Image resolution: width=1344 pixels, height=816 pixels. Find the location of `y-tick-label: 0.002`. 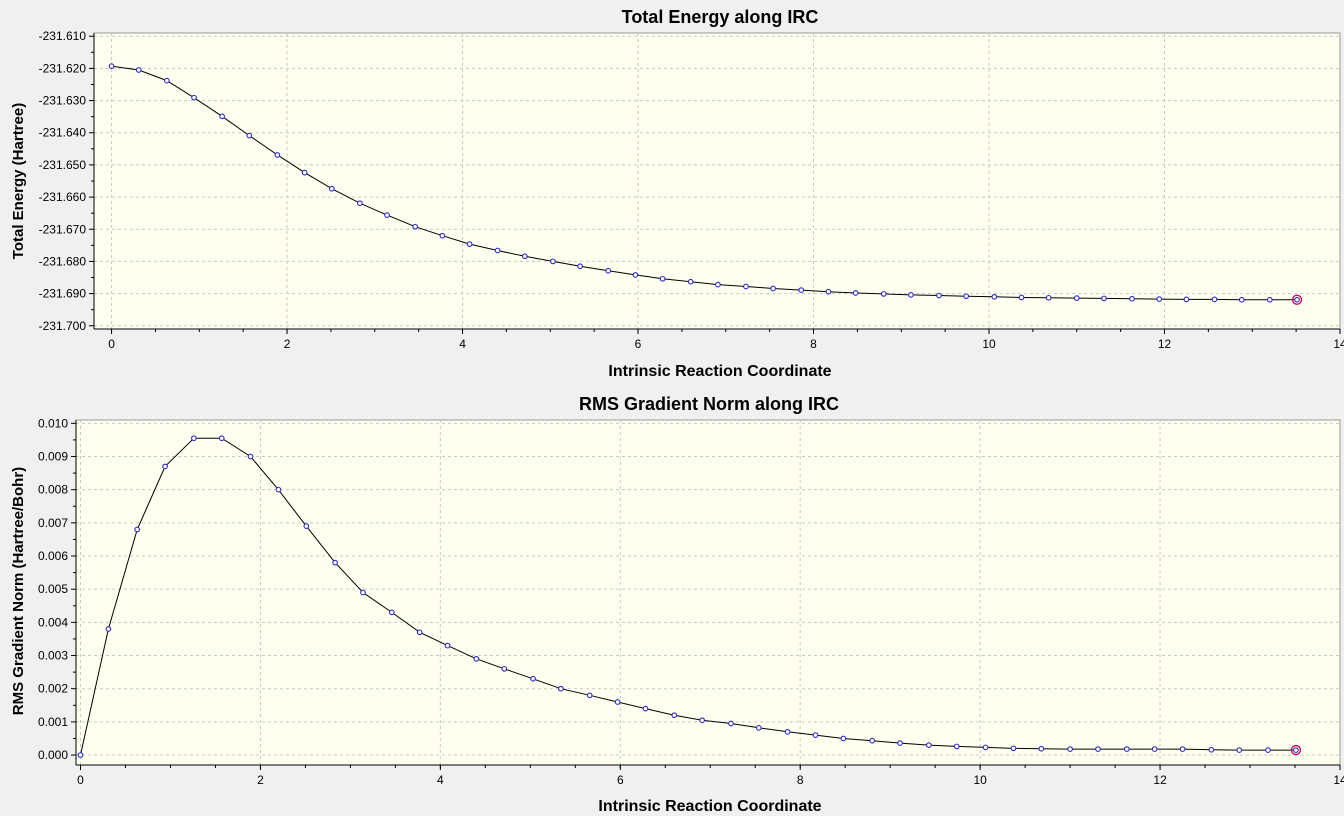

y-tick-label: 0.002 is located at coordinates (53, 689).